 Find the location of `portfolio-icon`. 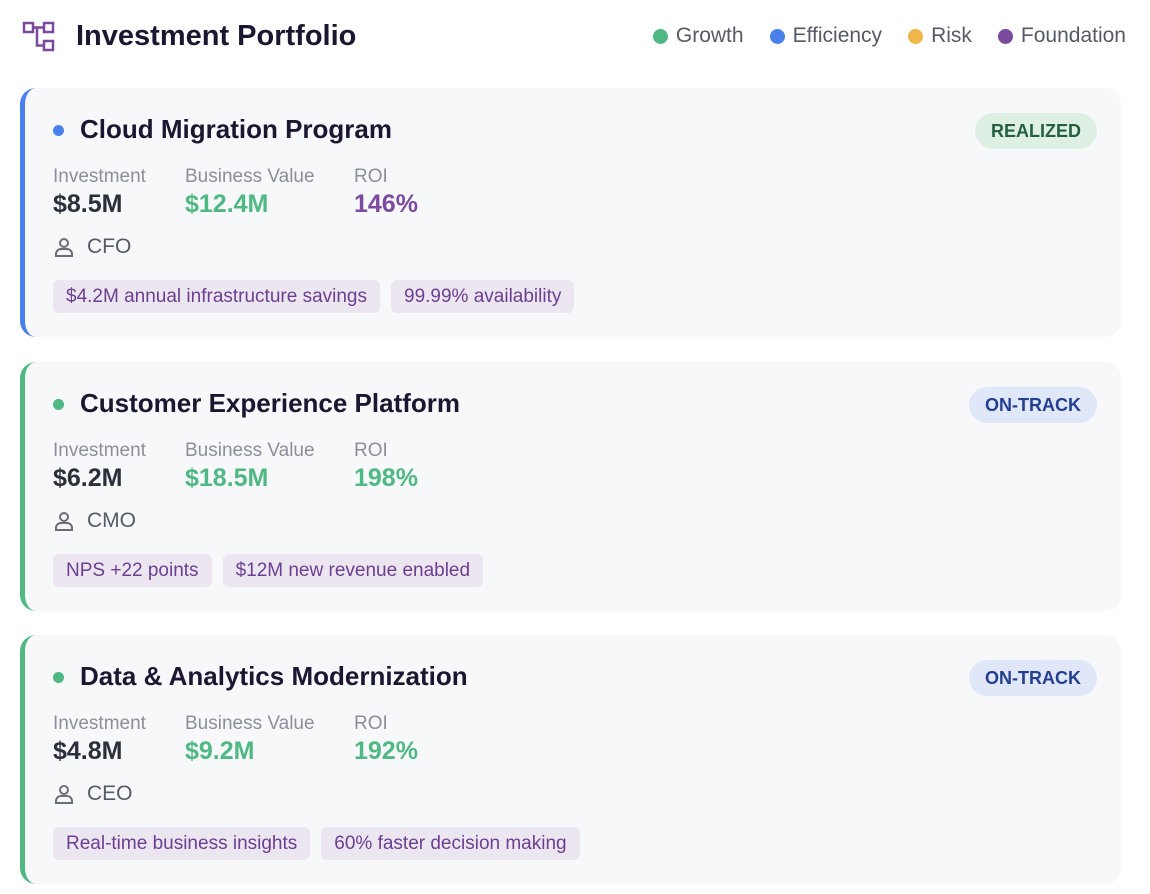

portfolio-icon is located at coordinates (38, 36).